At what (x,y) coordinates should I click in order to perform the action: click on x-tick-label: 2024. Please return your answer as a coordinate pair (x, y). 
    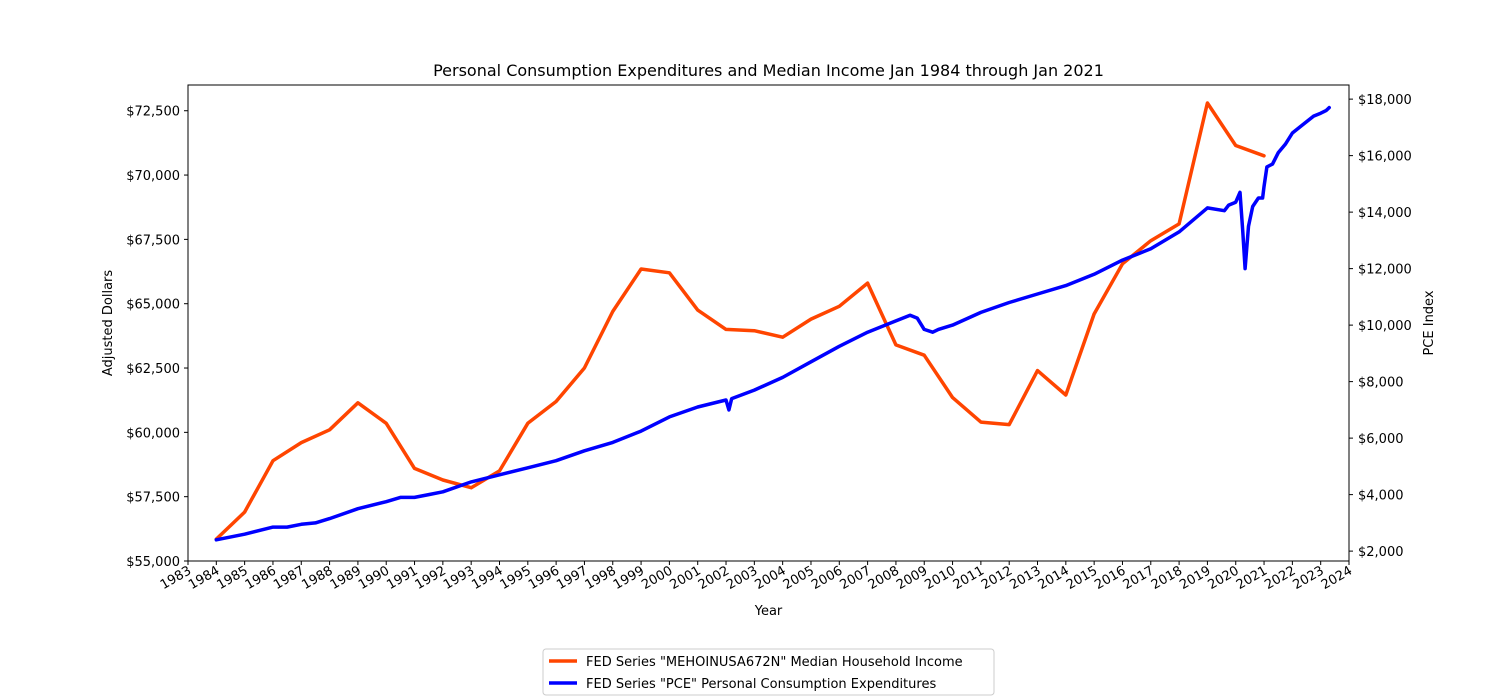
    Looking at the image, I should click on (1337, 578).